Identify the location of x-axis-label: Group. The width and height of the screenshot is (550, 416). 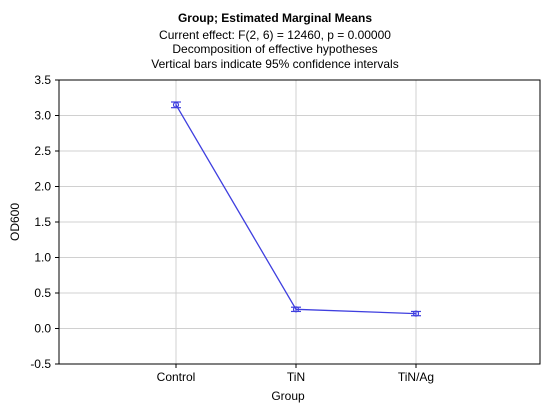
(288, 396).